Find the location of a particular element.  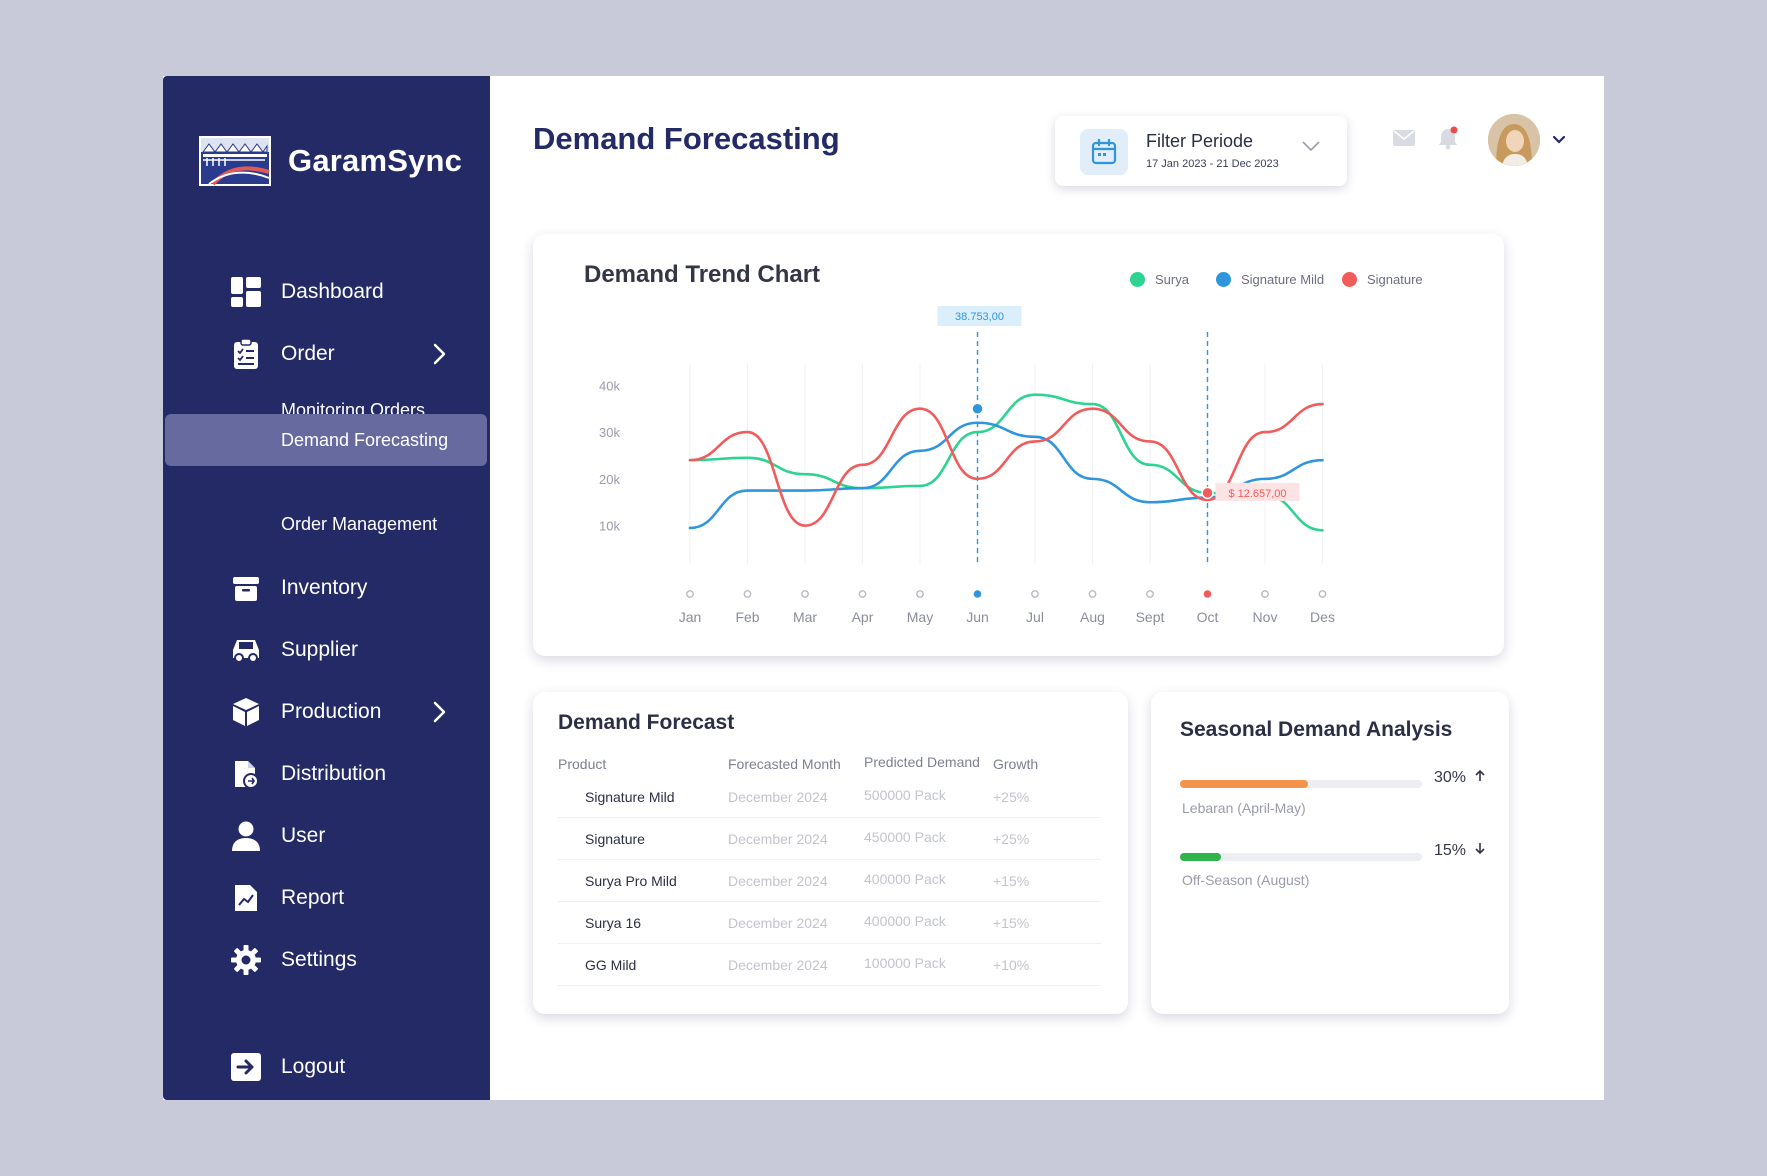

sidebar-item-label: Distribution is located at coordinates (334, 773).